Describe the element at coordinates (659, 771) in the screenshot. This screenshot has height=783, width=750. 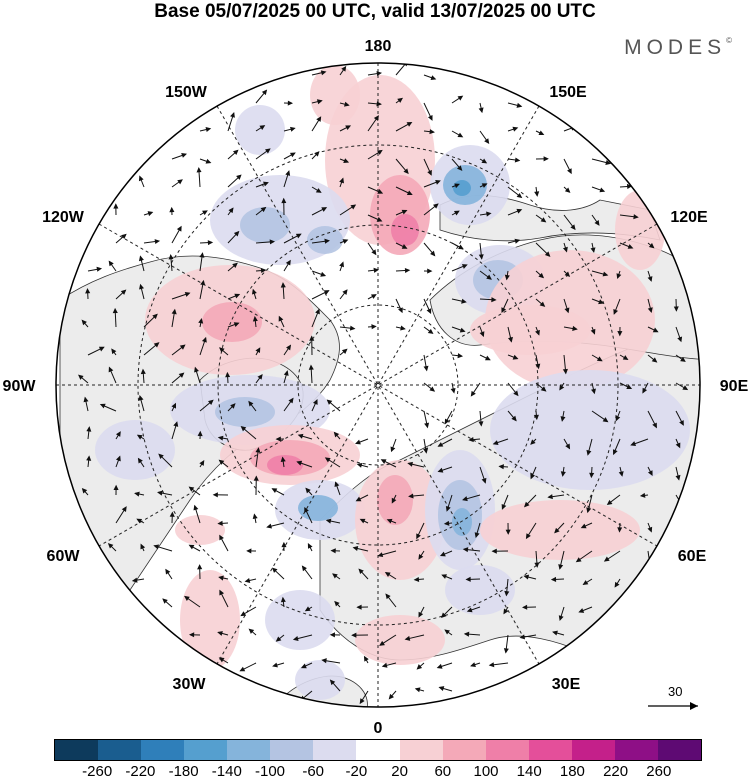
I see `colorbar-tick-label: 260` at that location.